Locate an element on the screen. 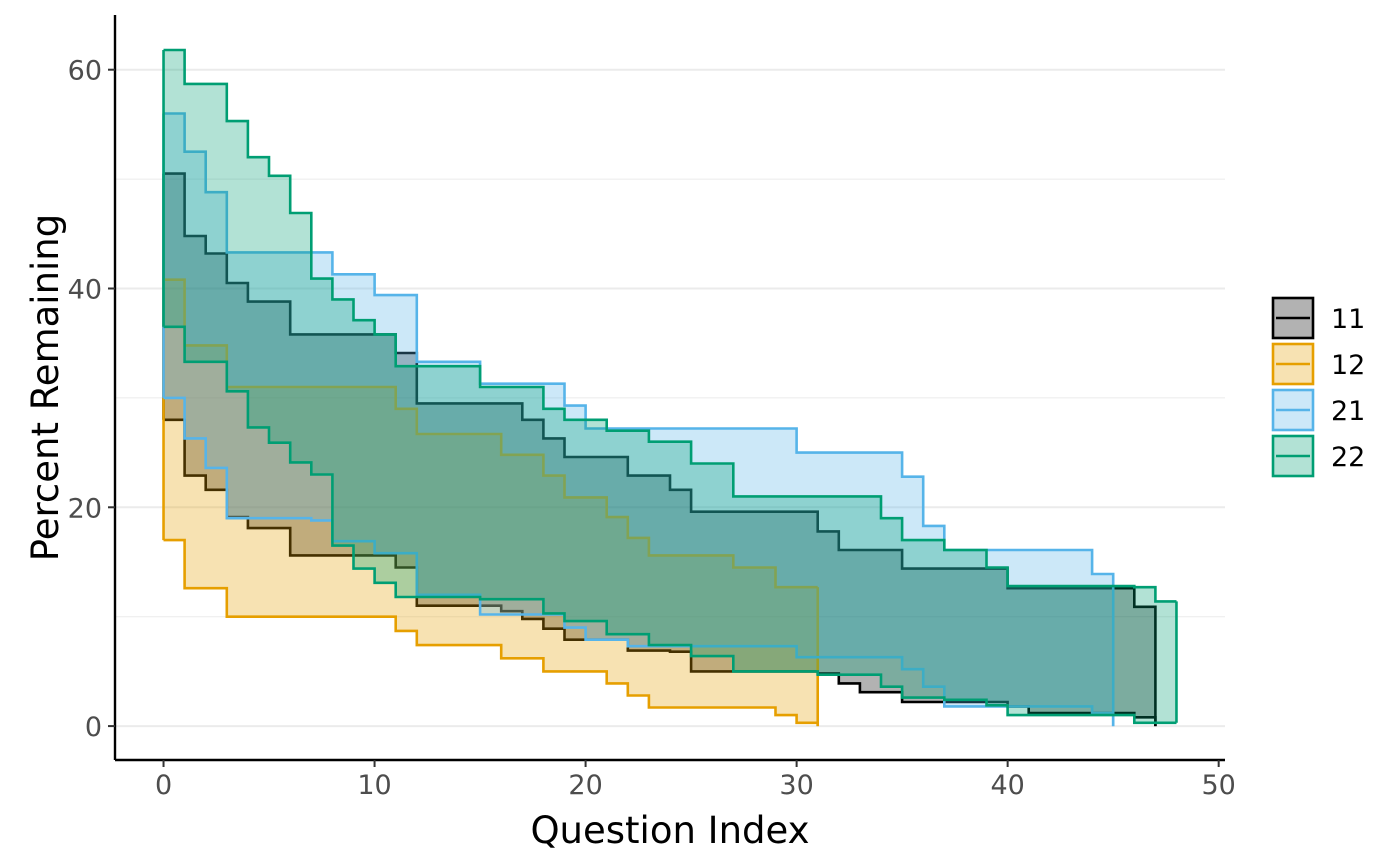 This screenshot has height=866, width=1400. x-tick-label: 10 is located at coordinates (374, 785).